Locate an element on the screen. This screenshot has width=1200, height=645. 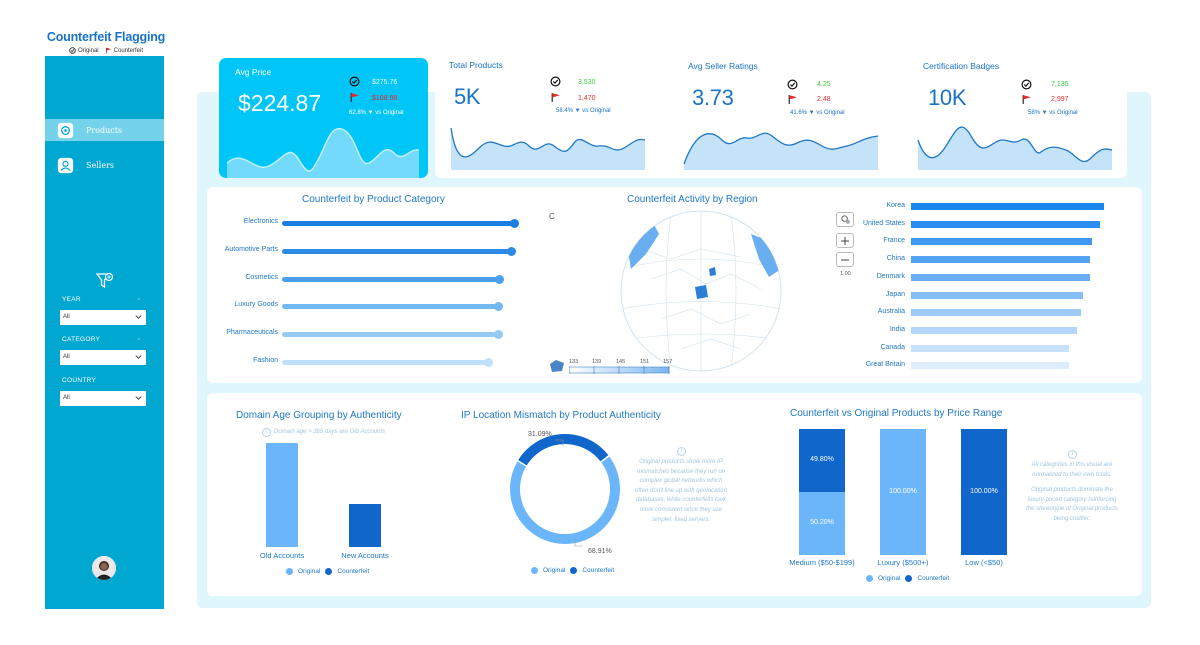
region-label: Great Britain is located at coordinates (885, 365).